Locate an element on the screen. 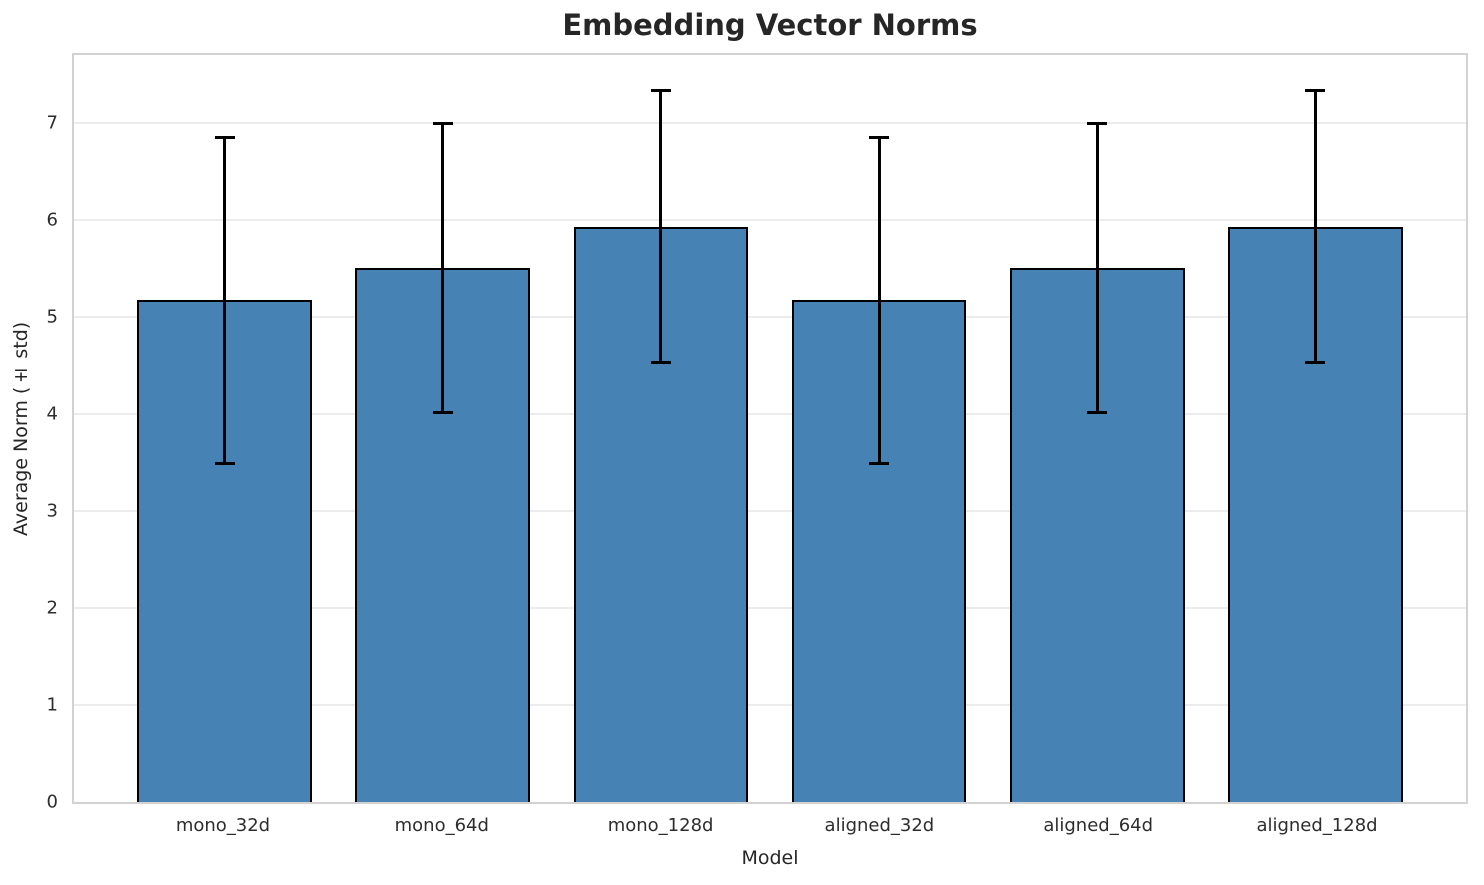 The width and height of the screenshot is (1484, 885). error-cap-top-aligned_64d is located at coordinates (1097, 124).